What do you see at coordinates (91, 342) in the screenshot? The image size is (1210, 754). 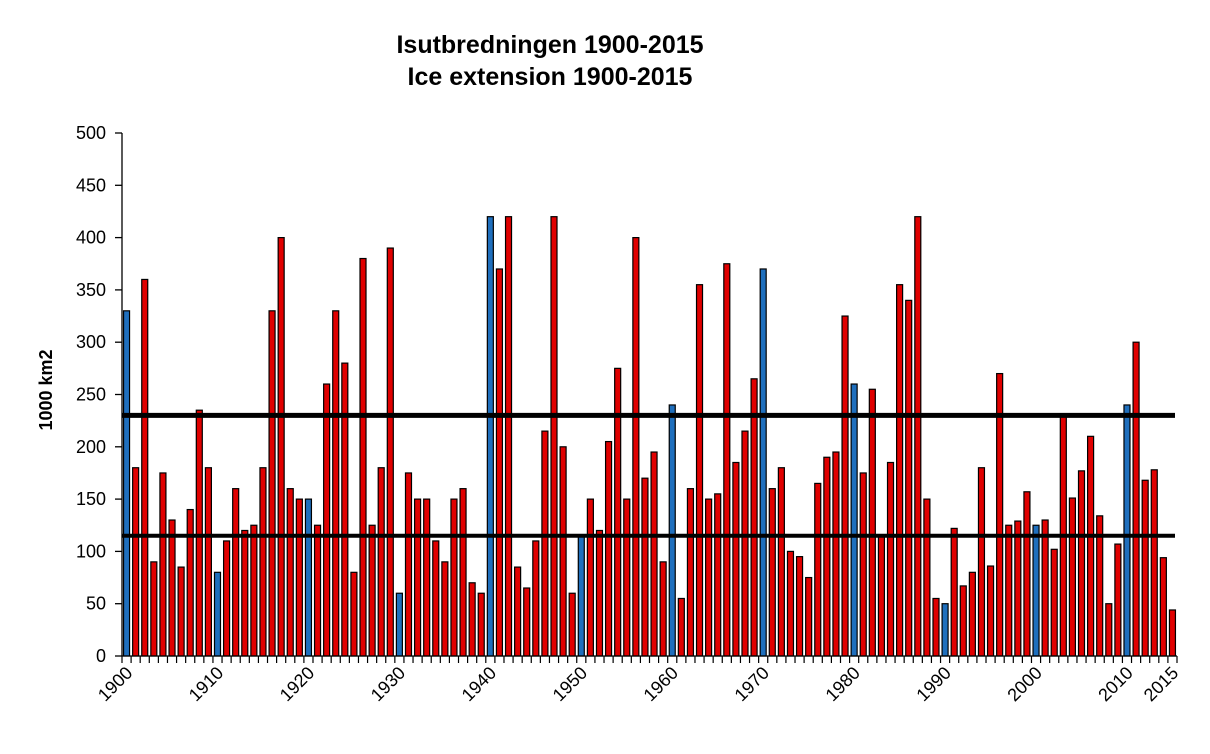 I see `y-tick-label-300: 300` at bounding box center [91, 342].